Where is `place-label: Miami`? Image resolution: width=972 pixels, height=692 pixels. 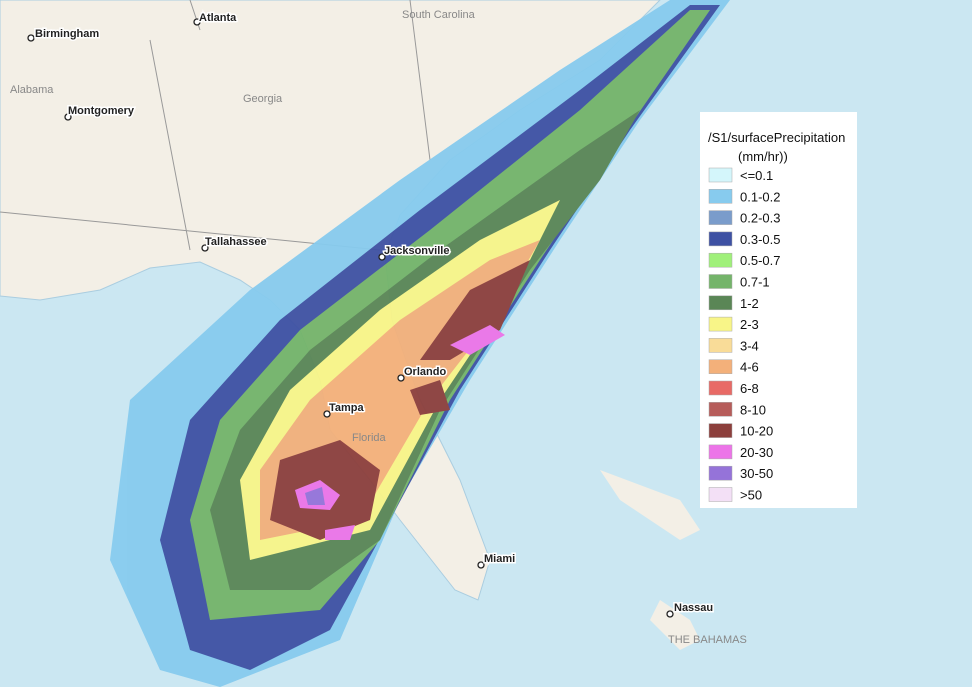
place-label: Miami is located at coordinates (499, 559).